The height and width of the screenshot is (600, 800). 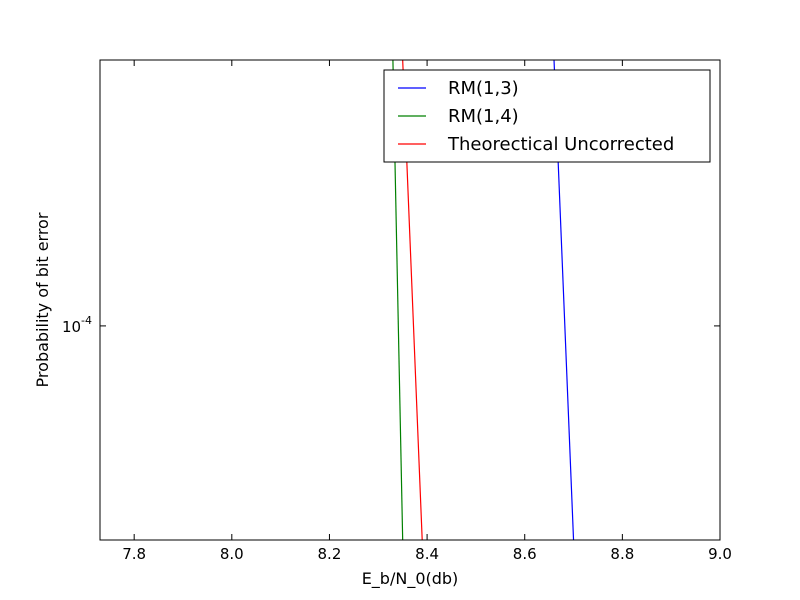 I want to click on x-tick-label: 7.8, so click(x=134, y=554).